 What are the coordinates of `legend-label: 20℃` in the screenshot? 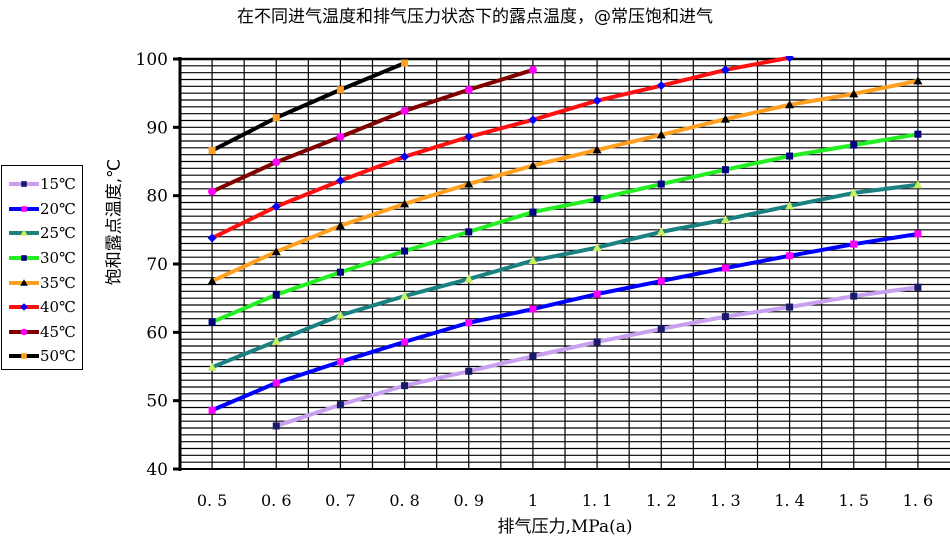 It's located at (58, 208).